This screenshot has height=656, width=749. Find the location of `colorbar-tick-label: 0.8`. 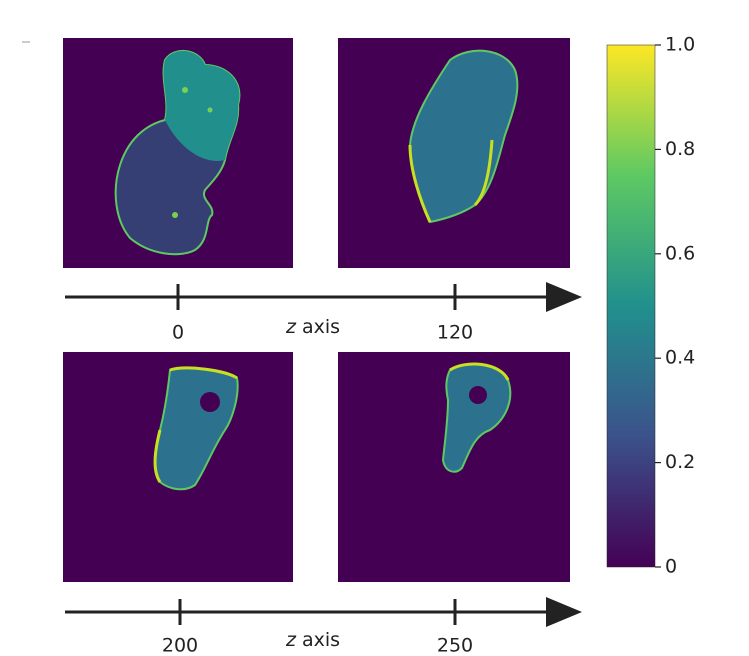

colorbar-tick-label: 0.8 is located at coordinates (680, 149).